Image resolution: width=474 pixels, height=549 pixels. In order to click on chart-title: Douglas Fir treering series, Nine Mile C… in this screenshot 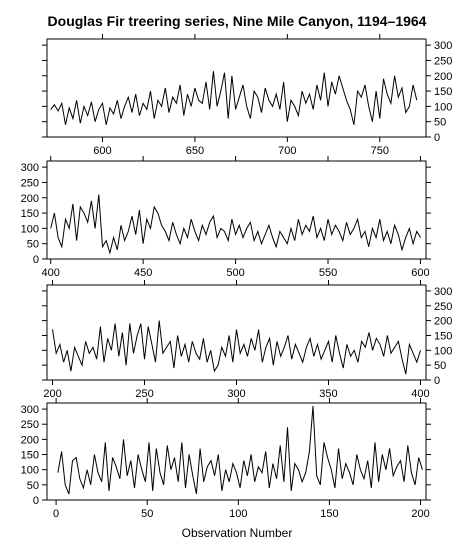, I will do `click(237, 21)`.